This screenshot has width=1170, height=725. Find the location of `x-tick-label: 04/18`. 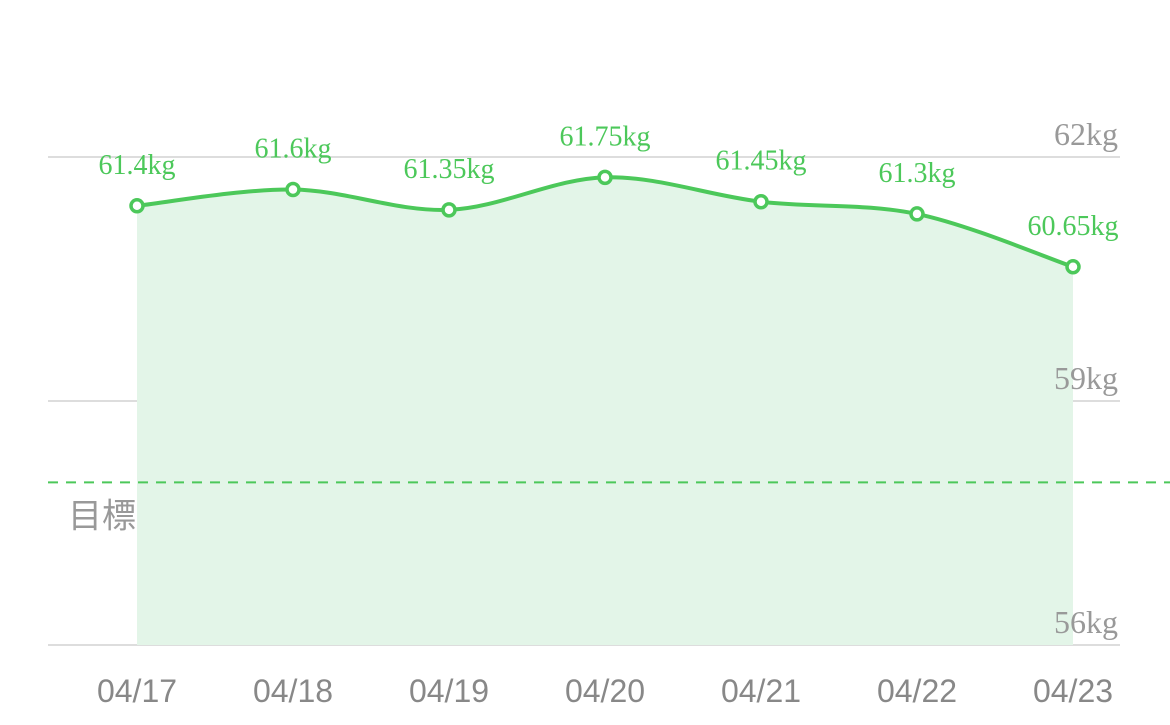

x-tick-label: 04/18 is located at coordinates (293, 691).